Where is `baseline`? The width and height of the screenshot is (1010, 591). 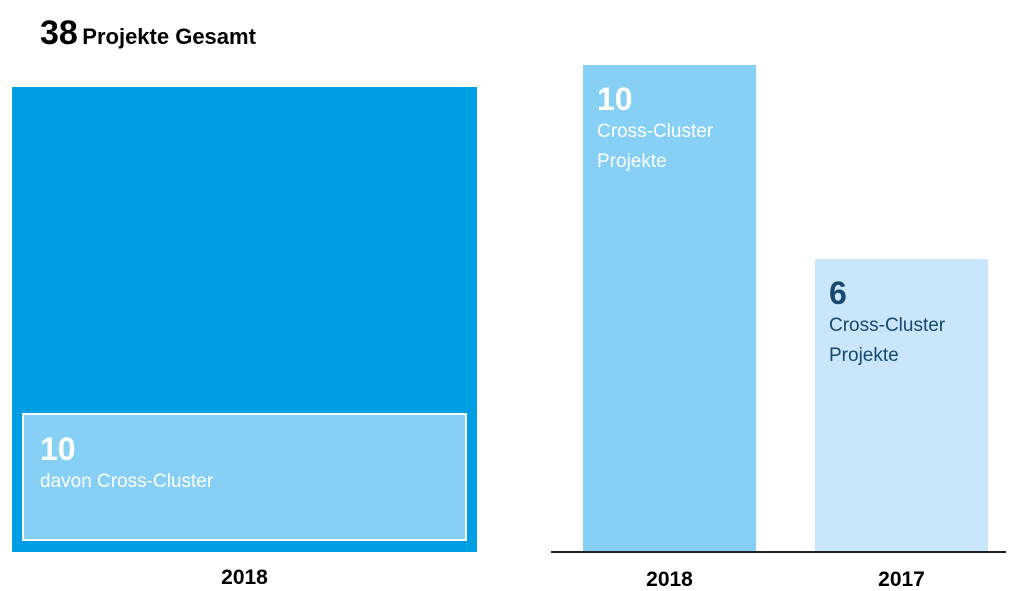 baseline is located at coordinates (778, 552).